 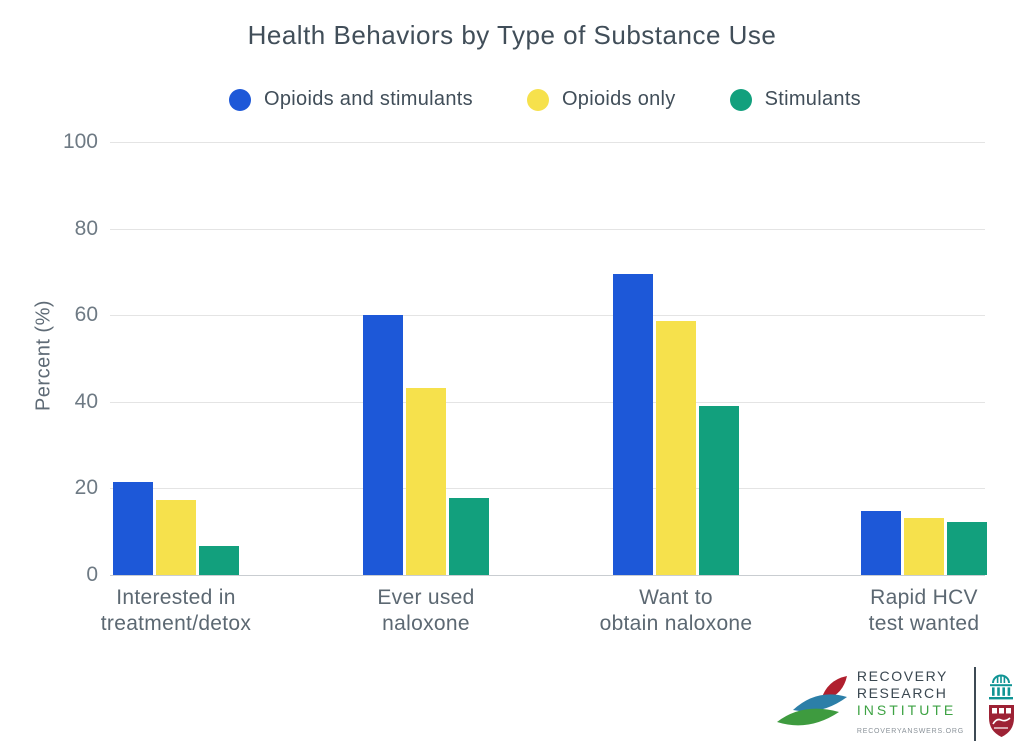 What do you see at coordinates (92, 574) in the screenshot?
I see `y-axis-tick-0: 0` at bounding box center [92, 574].